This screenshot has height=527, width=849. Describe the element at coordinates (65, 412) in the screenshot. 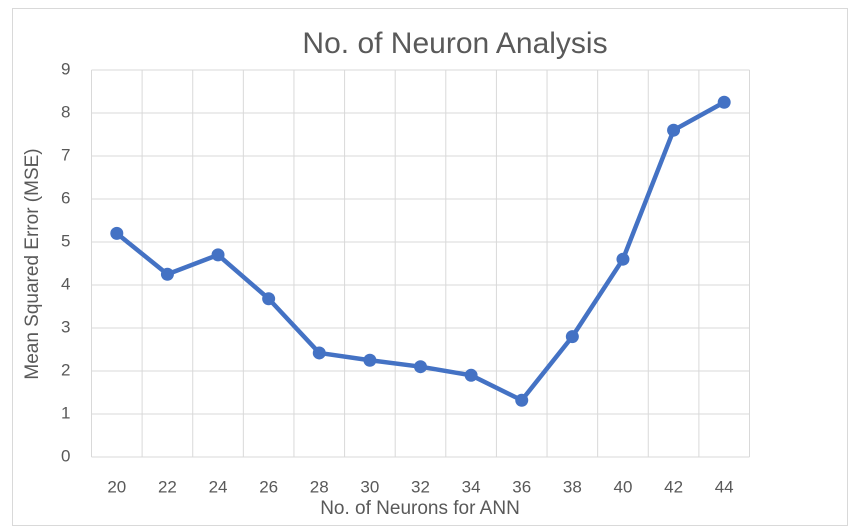

I see `y-tick-label: 1` at that location.